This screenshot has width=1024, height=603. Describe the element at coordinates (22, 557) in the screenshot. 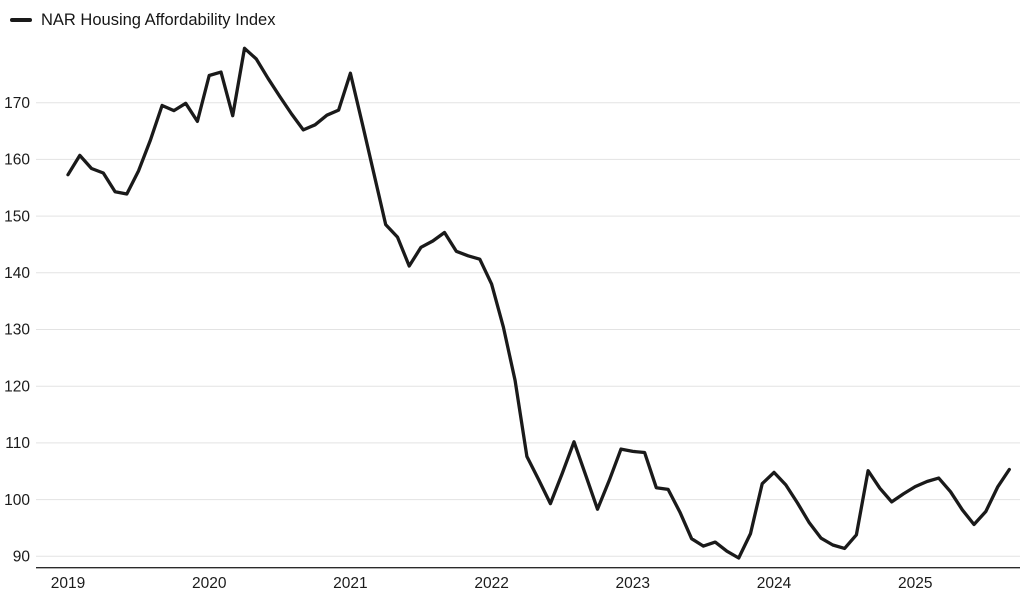

I see `y-tick-label: 90` at that location.